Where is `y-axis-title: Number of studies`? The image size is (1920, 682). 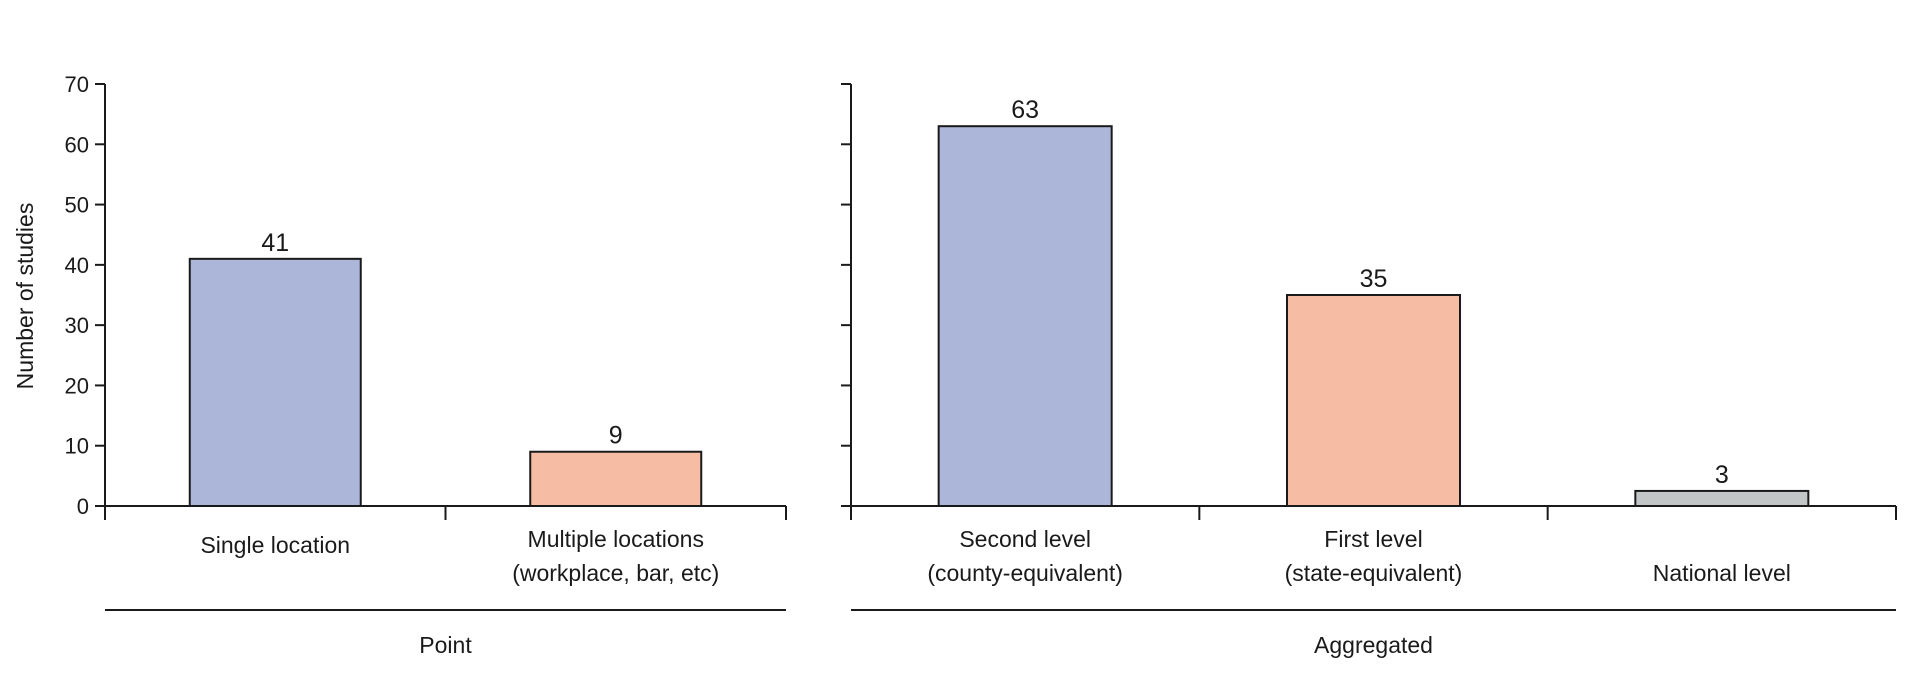
y-axis-title: Number of studies is located at coordinates (25, 296).